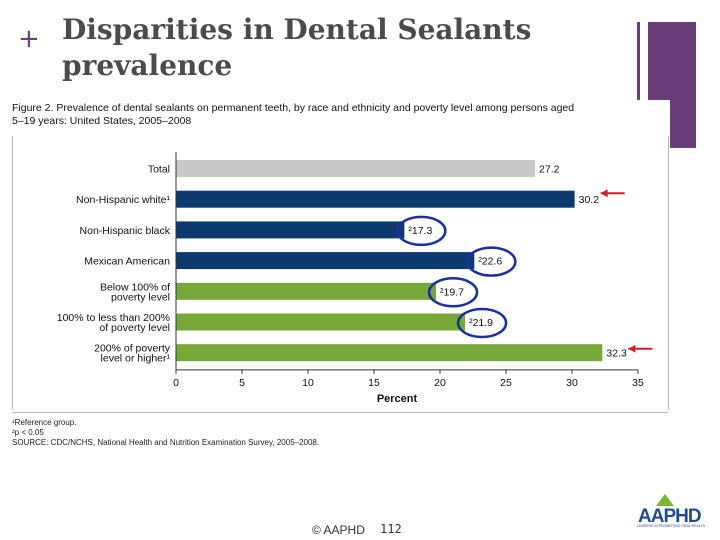  I want to click on value-label-5: ²21.9, so click(481, 323).